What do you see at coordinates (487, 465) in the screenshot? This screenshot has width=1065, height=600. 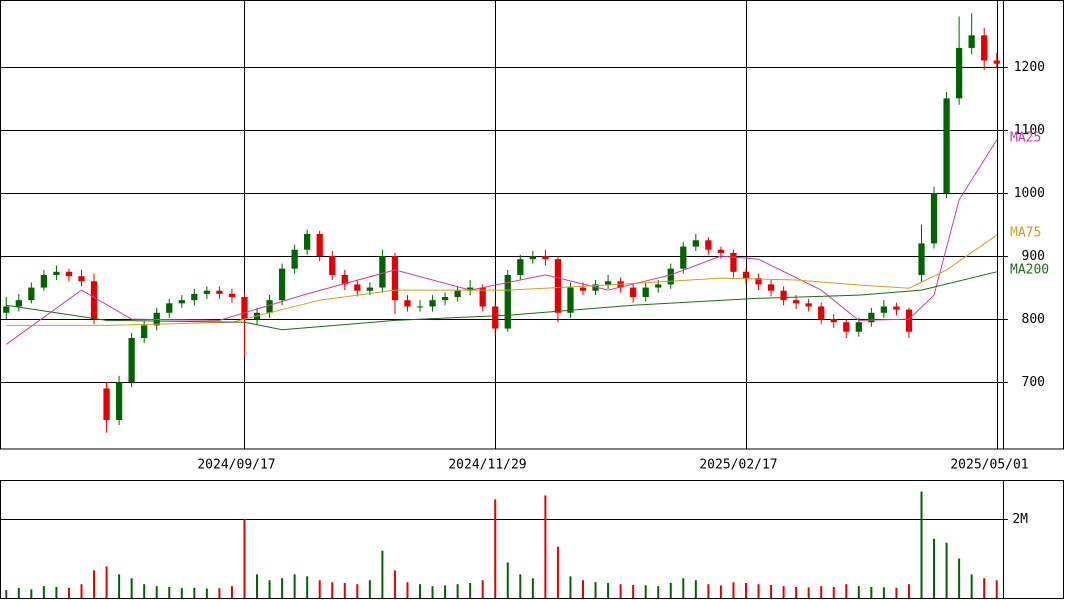 I see `x-tick-label: 2024/11/29` at bounding box center [487, 465].